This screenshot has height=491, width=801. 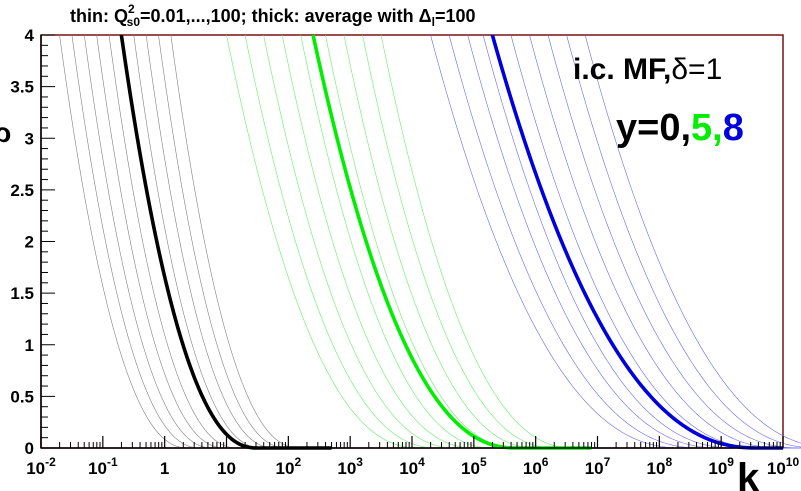 I want to click on x-tick-label: 10⁻¹, so click(x=103, y=466).